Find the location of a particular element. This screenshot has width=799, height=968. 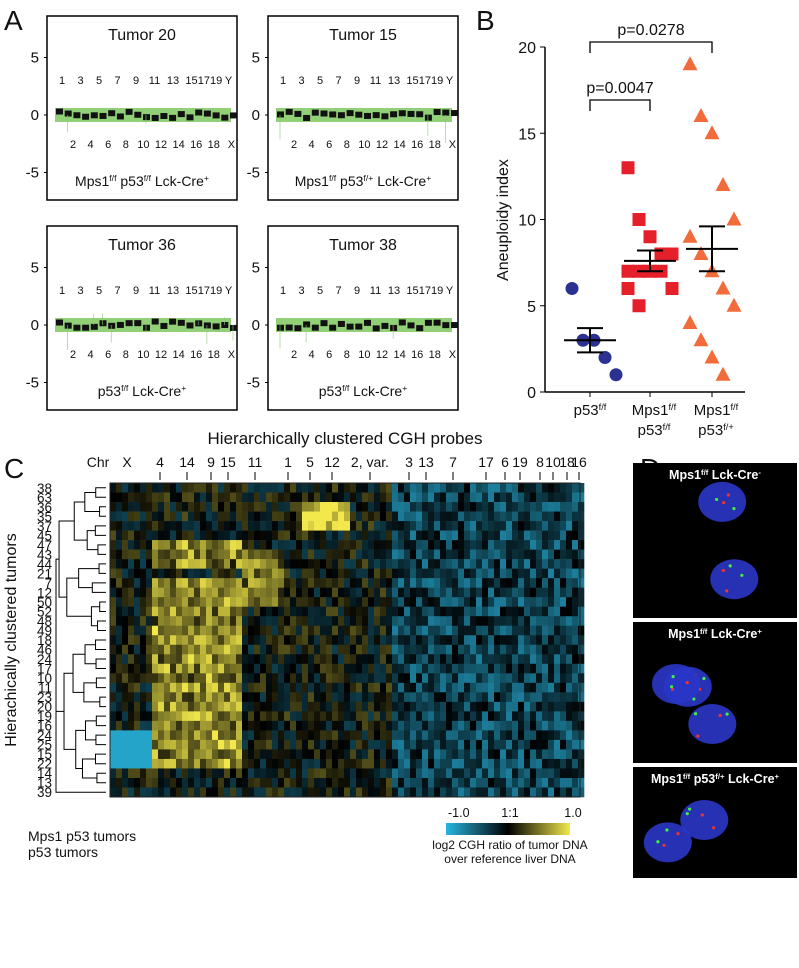

column-label: 8 is located at coordinates (540, 462).